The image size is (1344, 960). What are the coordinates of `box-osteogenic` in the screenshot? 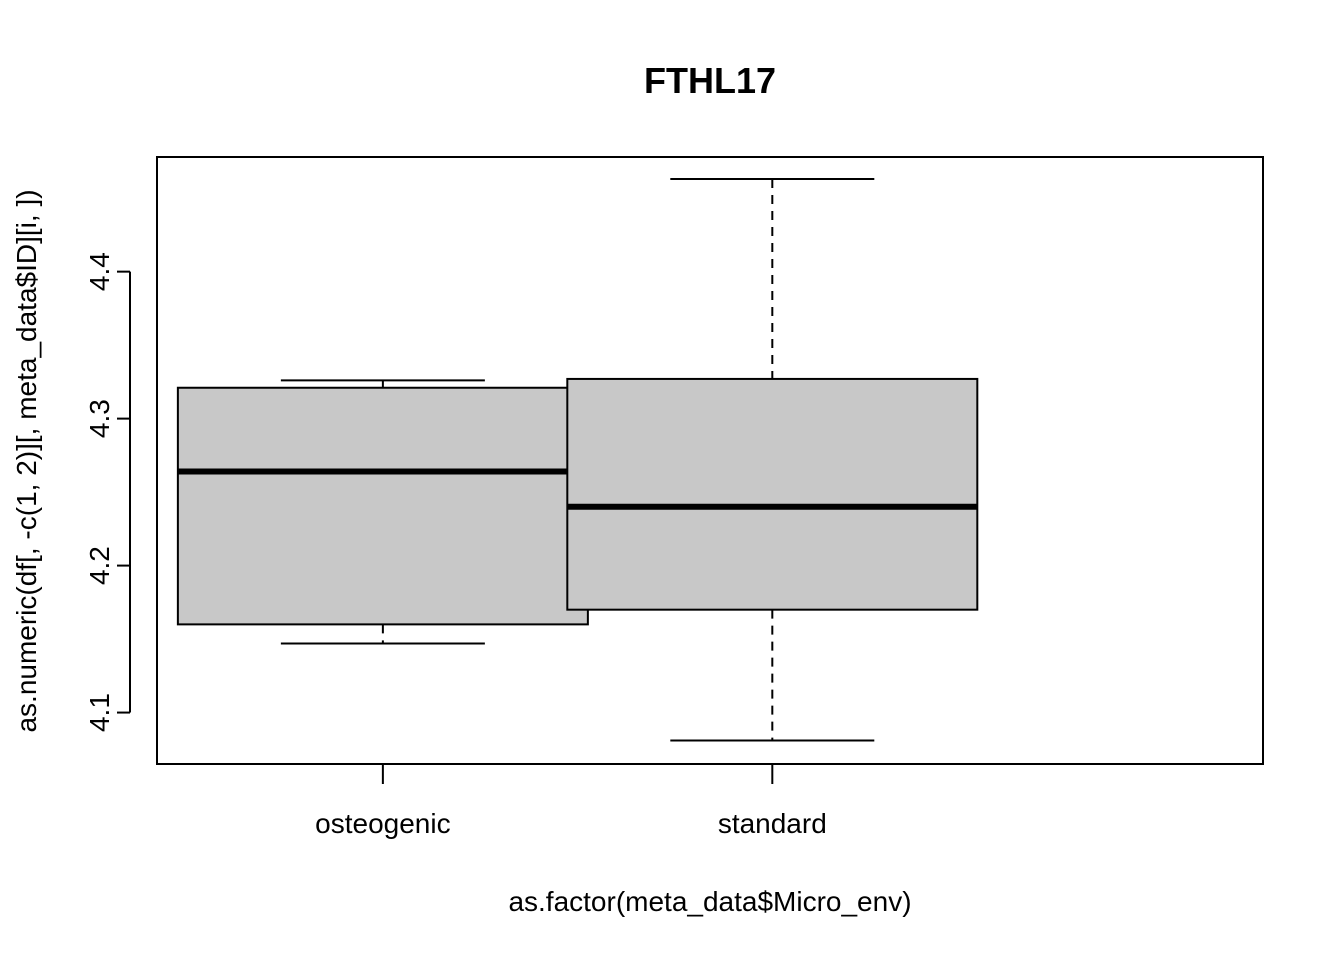 It's located at (382, 512).